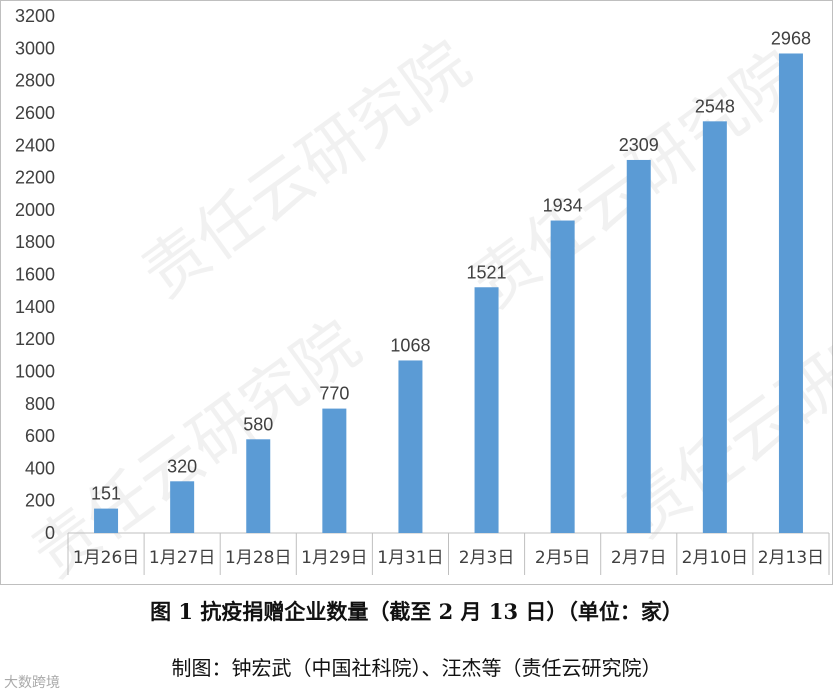 This screenshot has width=833, height=697. What do you see at coordinates (182, 558) in the screenshot?
I see `x-tick-label: 1月27日` at bounding box center [182, 558].